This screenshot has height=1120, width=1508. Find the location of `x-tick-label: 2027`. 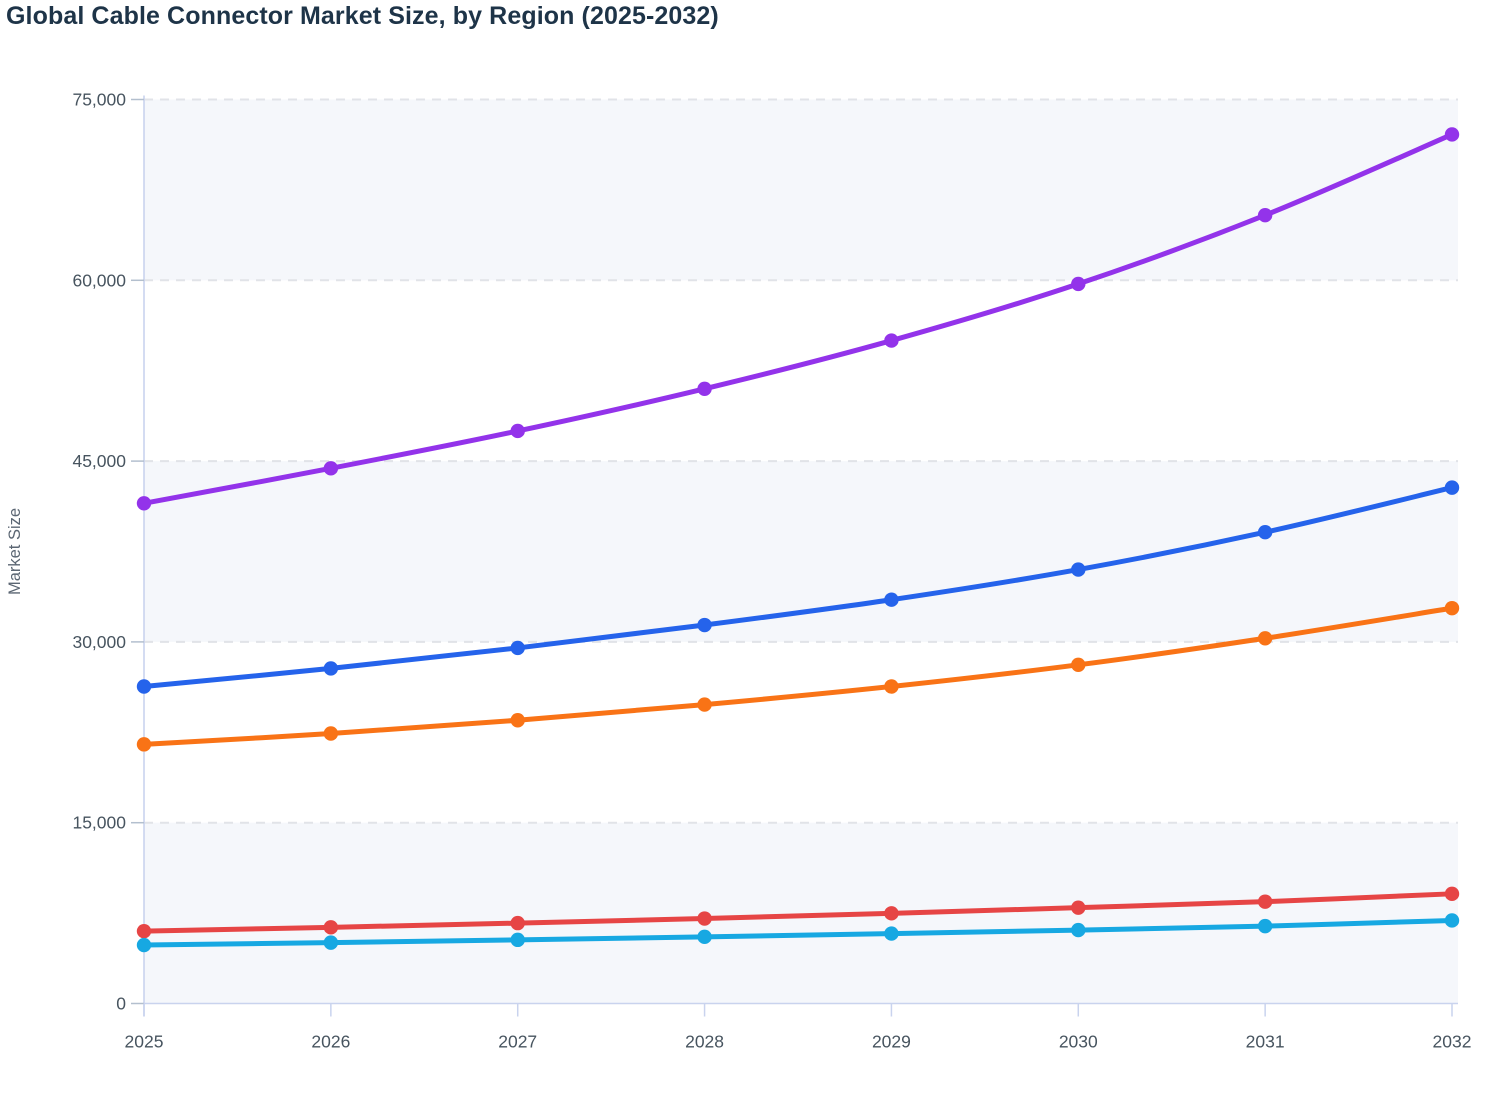

x-tick-label: 2027 is located at coordinates (517, 1042).